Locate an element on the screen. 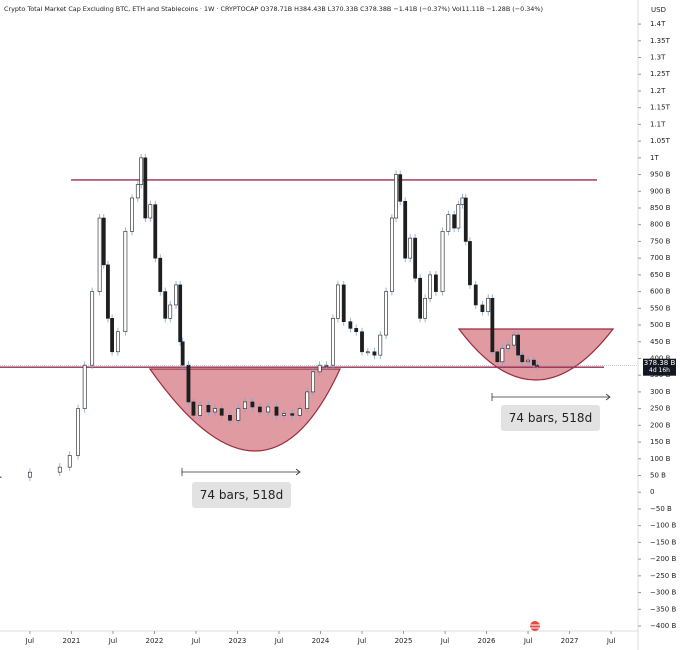 The image size is (680, 650). y-tick-label: 0 is located at coordinates (652, 492).